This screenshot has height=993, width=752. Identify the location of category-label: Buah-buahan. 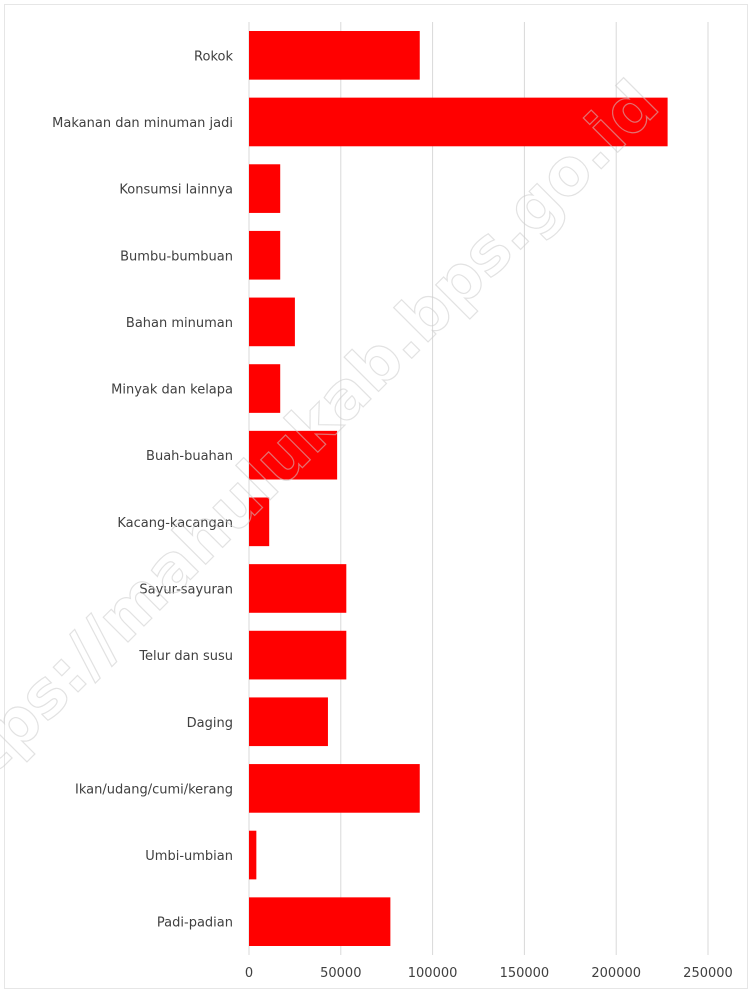
(189, 456).